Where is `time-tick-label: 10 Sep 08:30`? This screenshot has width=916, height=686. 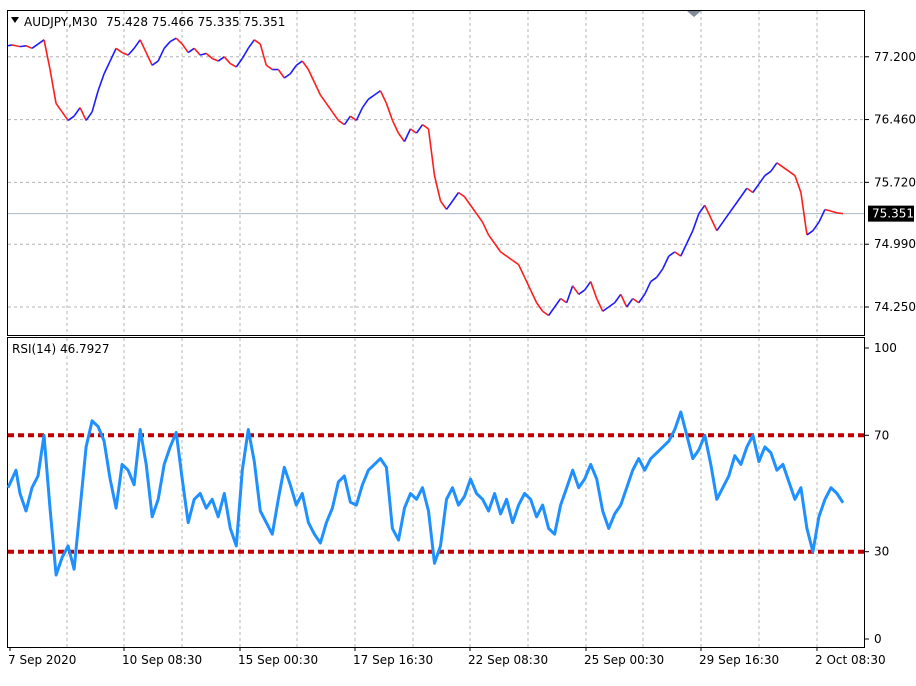
time-tick-label: 10 Sep 08:30 is located at coordinates (162, 660).